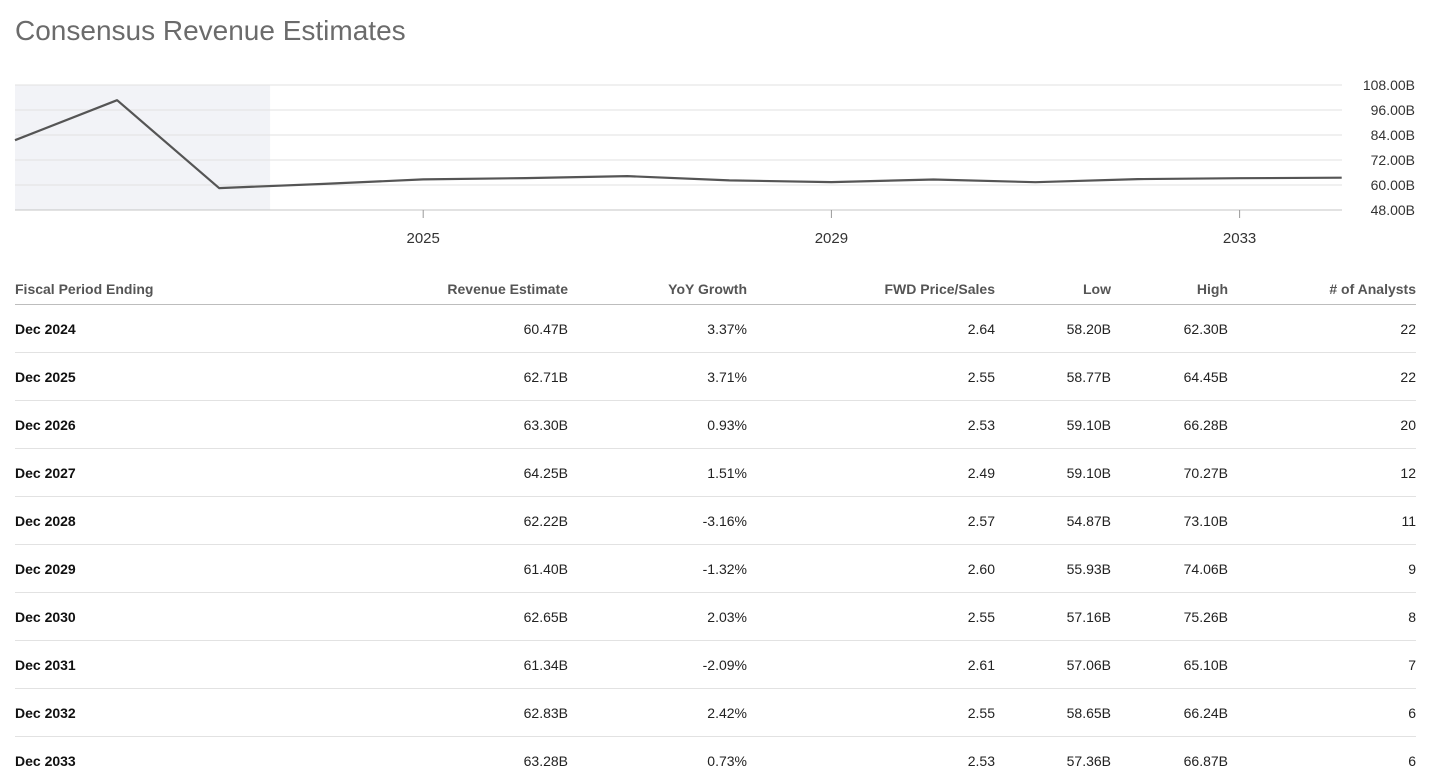 Image resolution: width=1439 pixels, height=784 pixels. Describe the element at coordinates (430, 377) in the screenshot. I see `cell-revenue-estimate: 62.71B` at that location.